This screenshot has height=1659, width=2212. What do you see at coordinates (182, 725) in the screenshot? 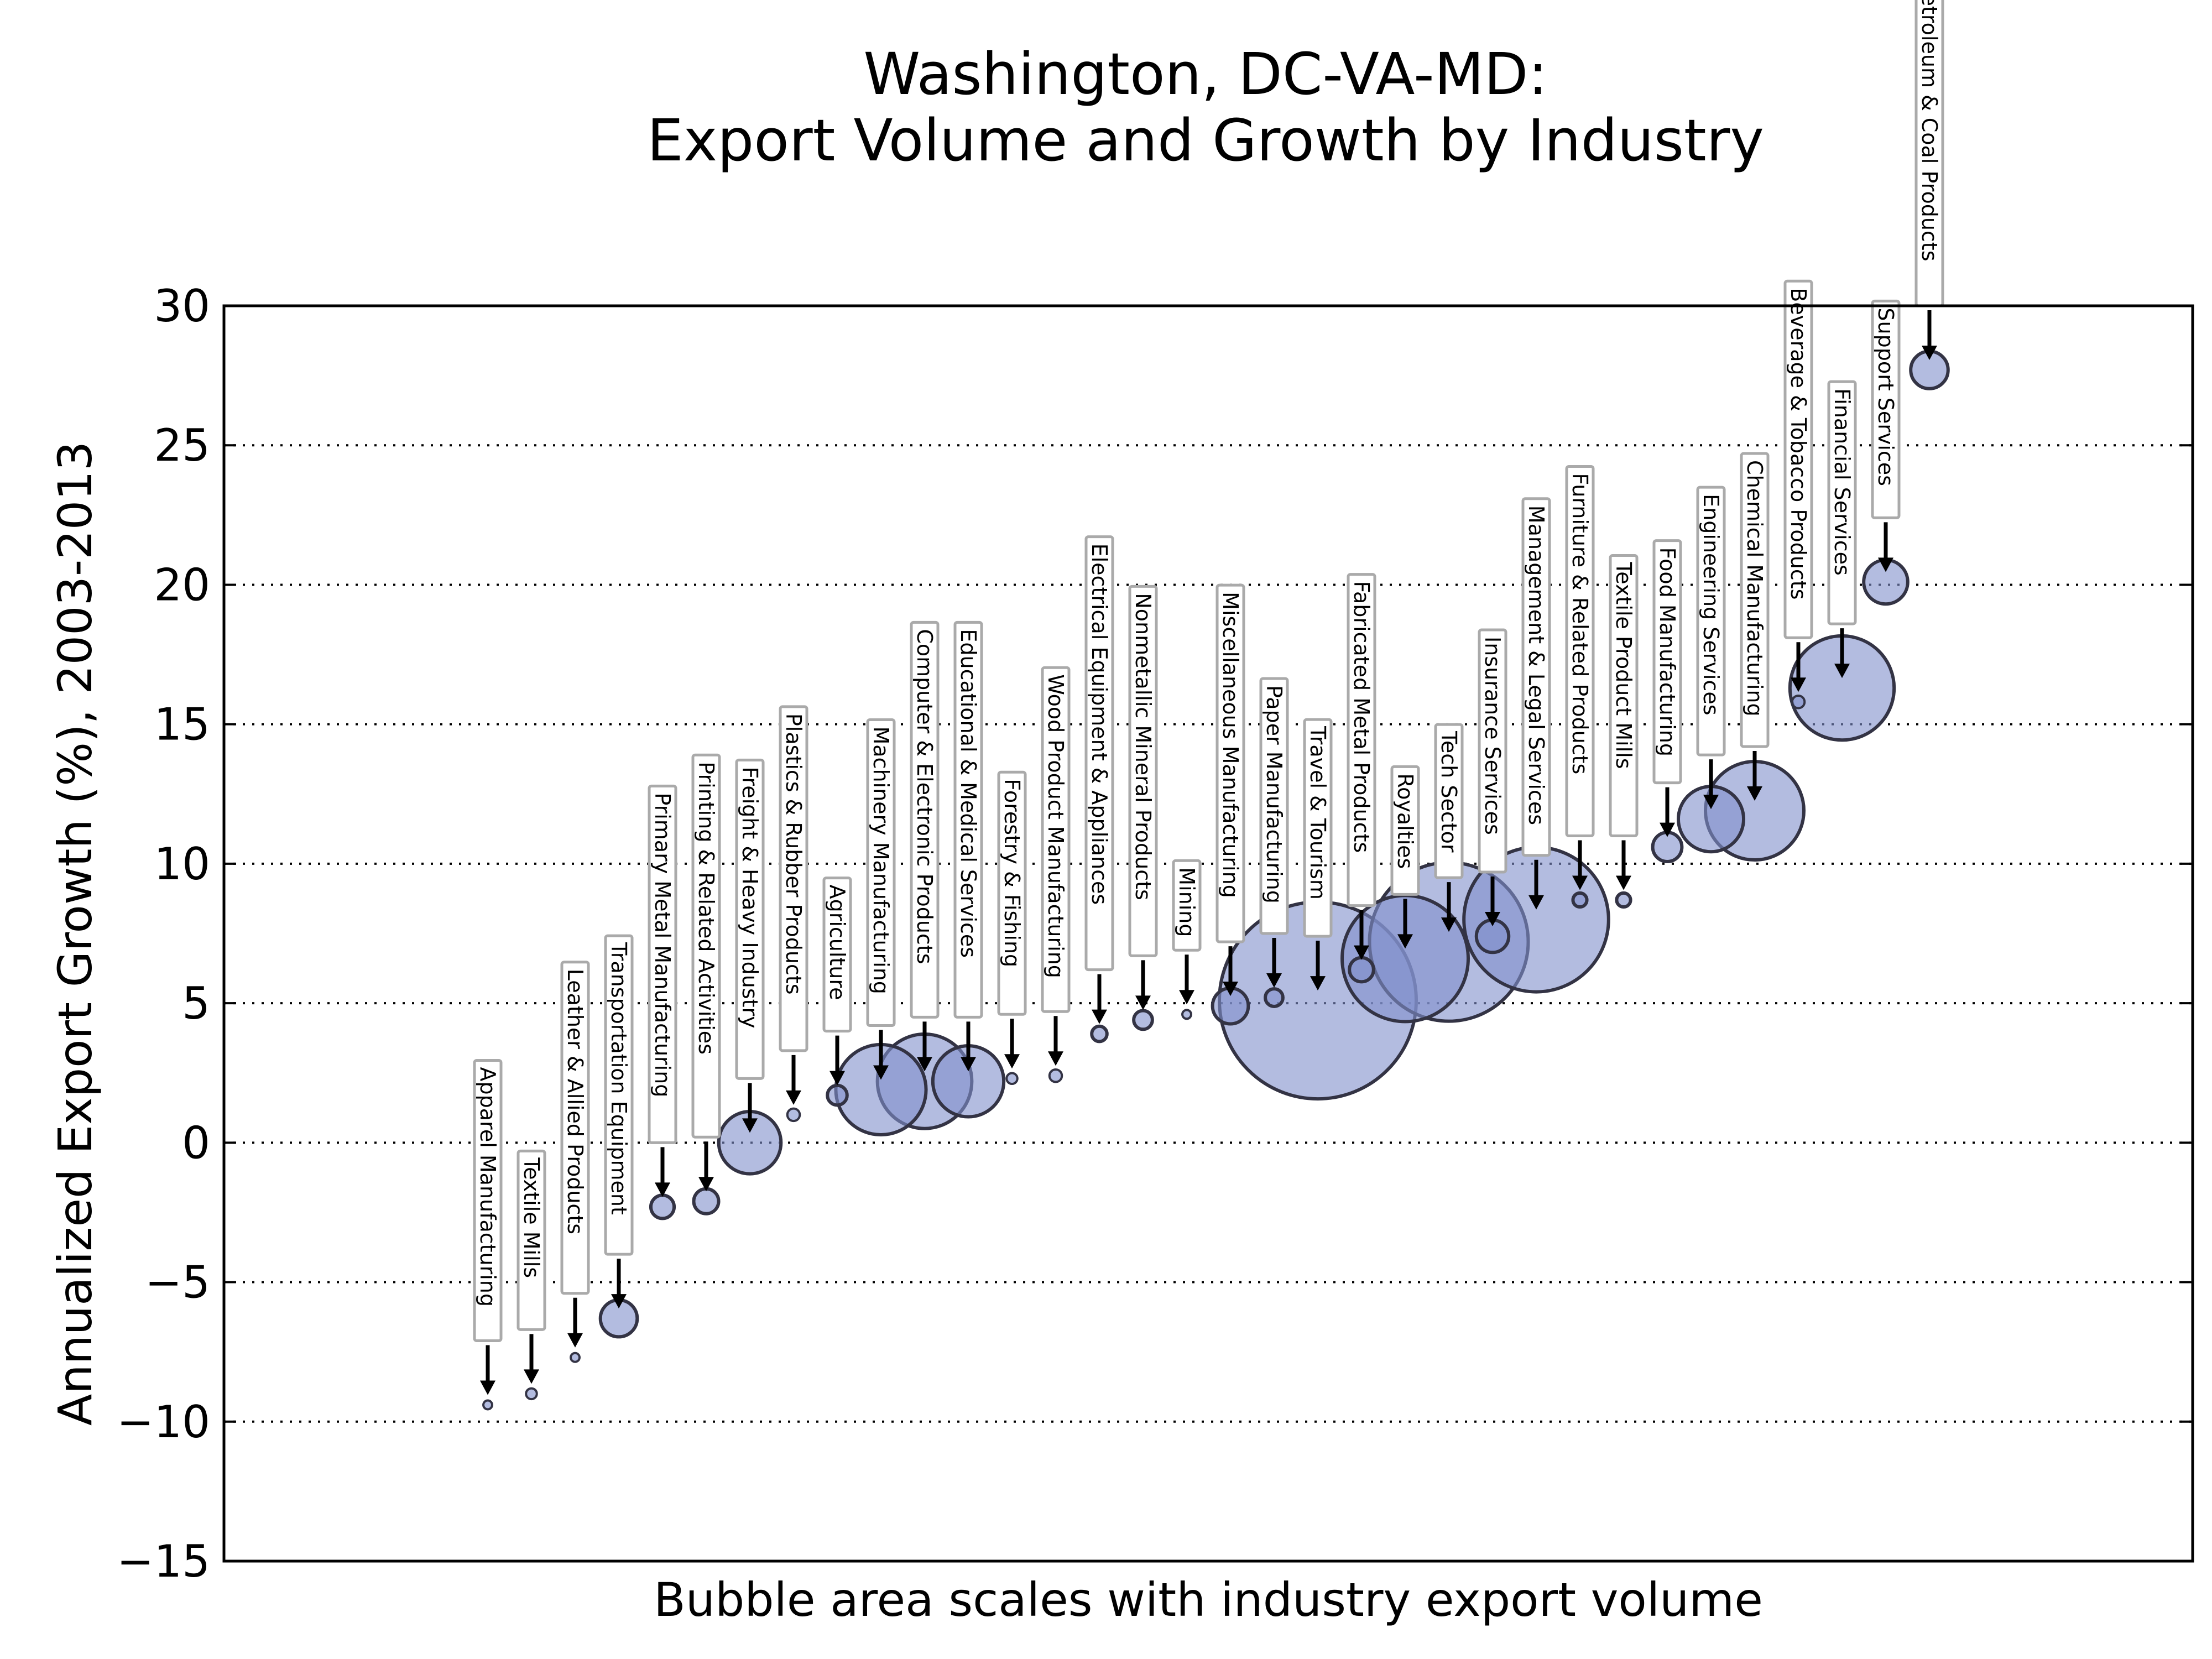
I see `y-tick-label: 15` at bounding box center [182, 725].